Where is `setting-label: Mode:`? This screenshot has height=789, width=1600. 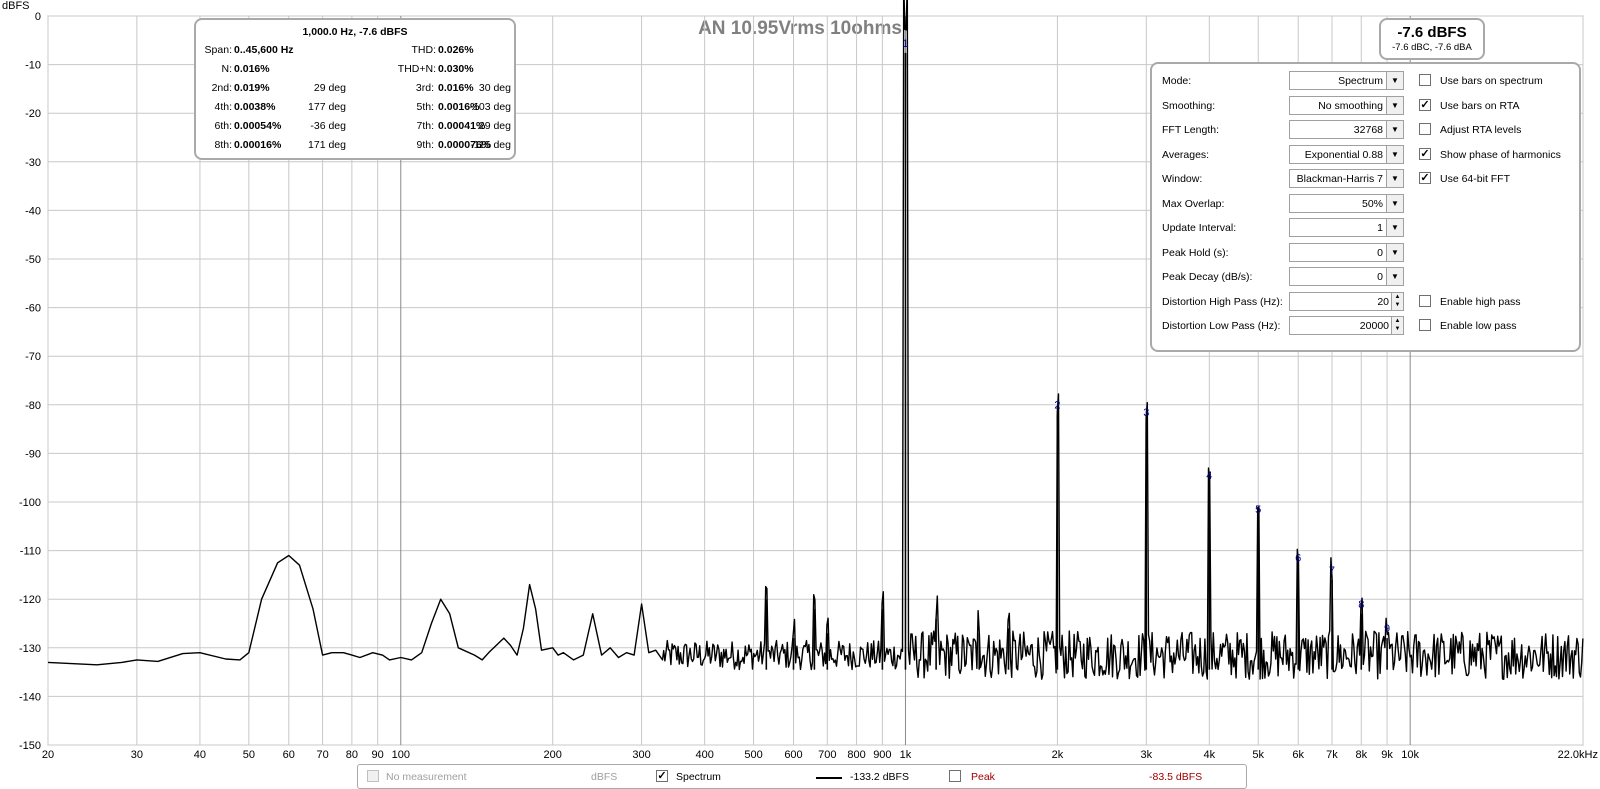
setting-label: Mode: is located at coordinates (1177, 81).